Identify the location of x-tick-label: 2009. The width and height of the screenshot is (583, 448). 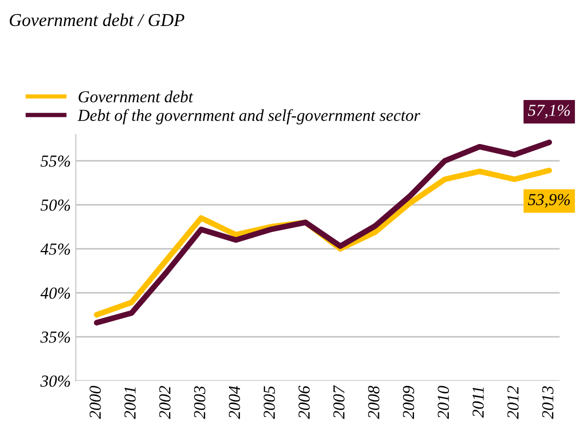
(408, 402).